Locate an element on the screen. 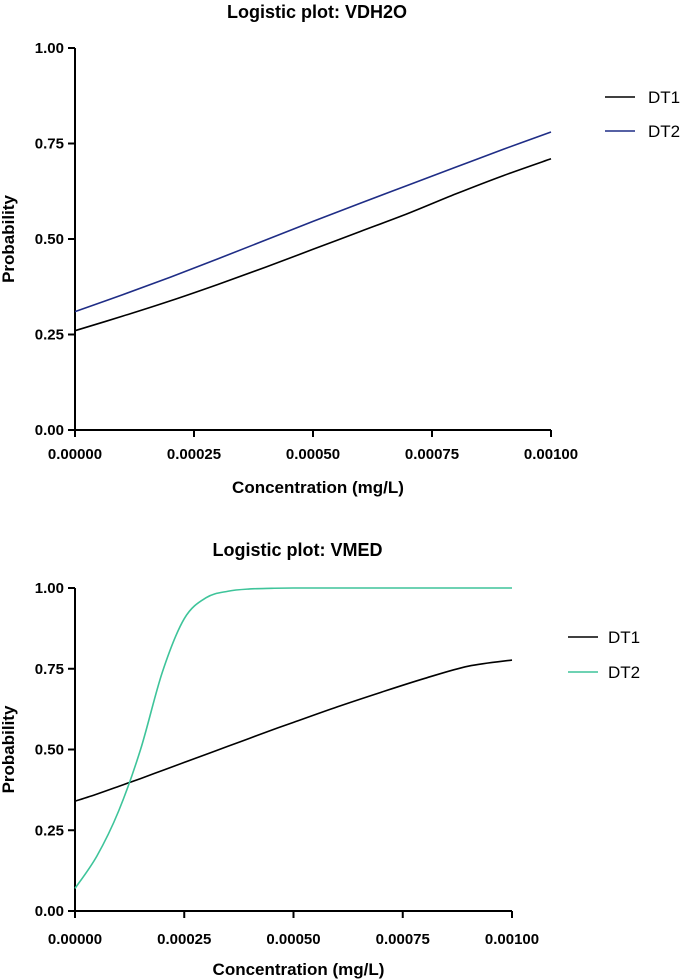  chart-title: Logistic plot: VMED is located at coordinates (298, 550).